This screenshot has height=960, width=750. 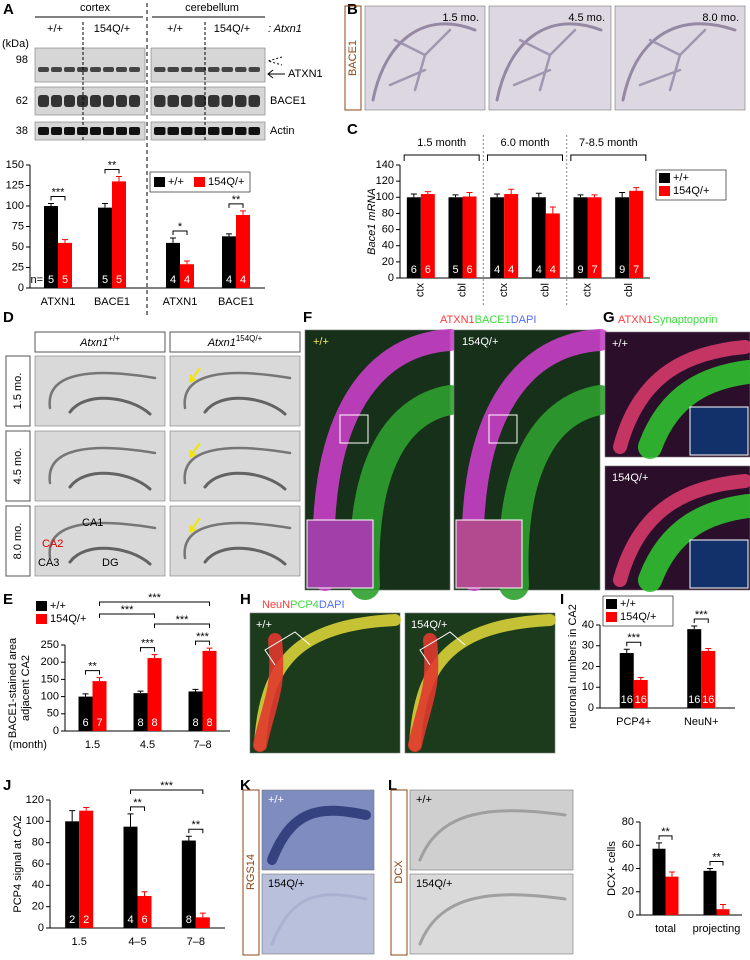 What do you see at coordinates (26, 688) in the screenshot?
I see `y-axis-label: adjacent CA2` at bounding box center [26, 688].